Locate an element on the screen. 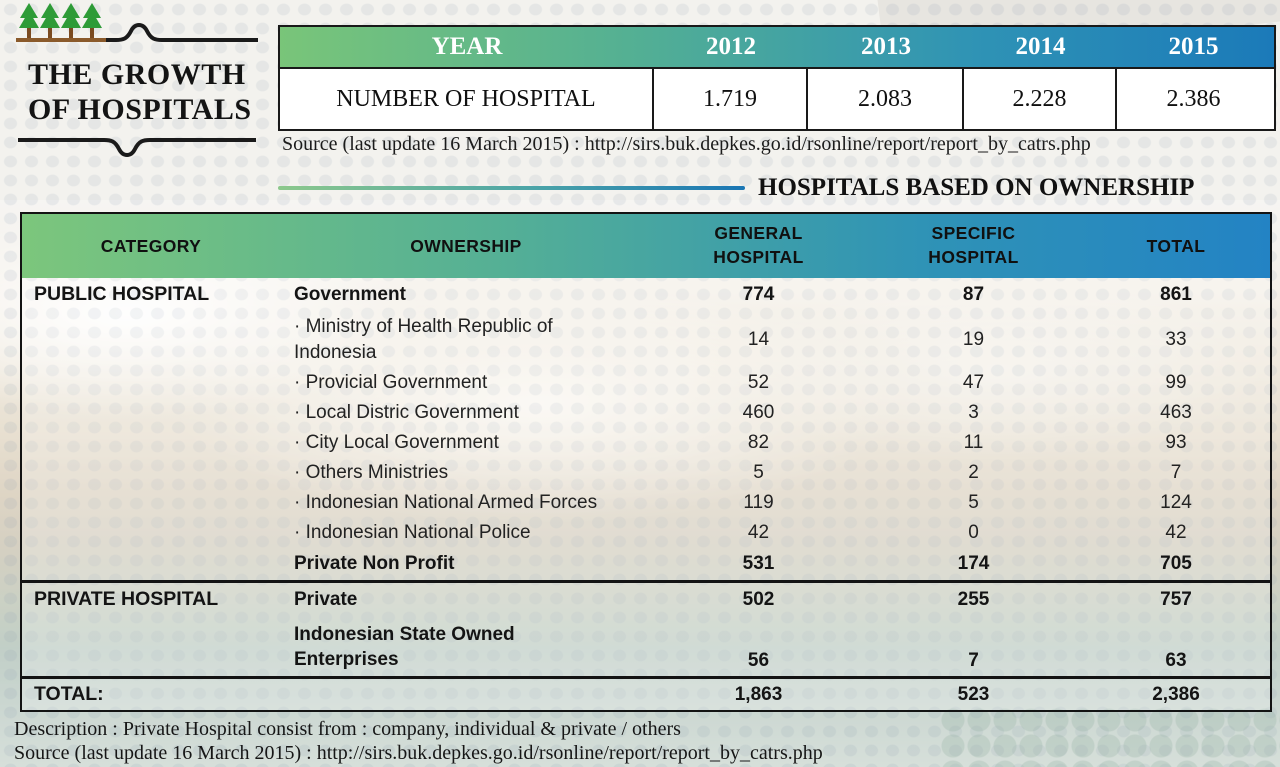 The height and width of the screenshot is (767, 1280). large-dot-pattern is located at coordinates (1110, 737).